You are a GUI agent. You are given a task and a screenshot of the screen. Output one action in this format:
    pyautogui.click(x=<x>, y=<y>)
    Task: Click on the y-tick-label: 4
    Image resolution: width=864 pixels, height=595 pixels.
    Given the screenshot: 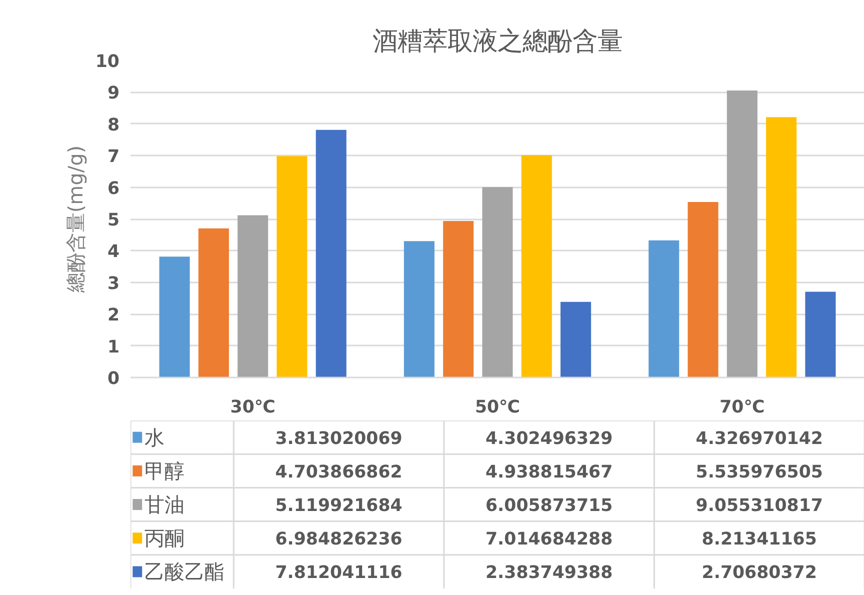 What is the action you would take?
    pyautogui.click(x=113, y=252)
    